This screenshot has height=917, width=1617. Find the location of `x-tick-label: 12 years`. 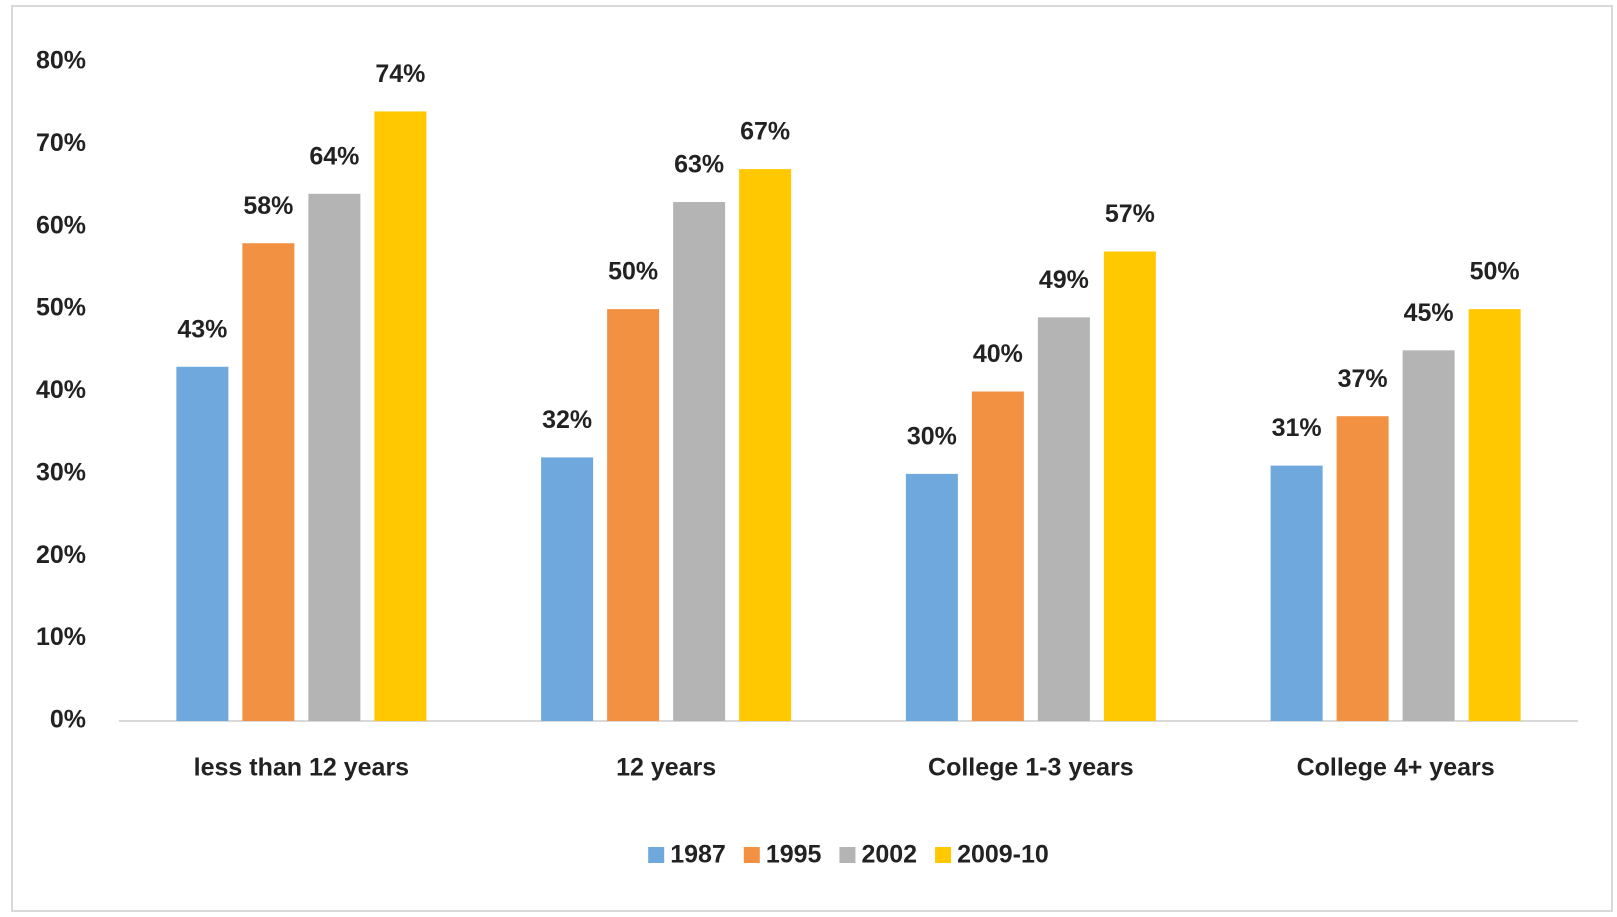

x-tick-label: 12 years is located at coordinates (666, 768).